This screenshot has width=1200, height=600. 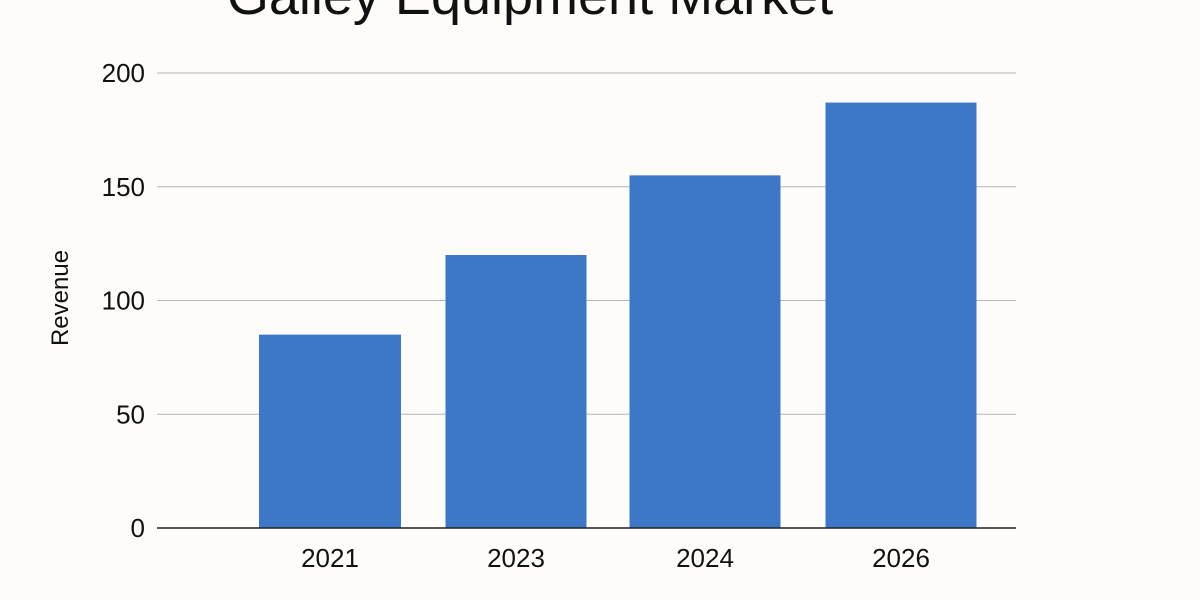 I want to click on y-tick-label: 50, so click(x=130, y=414).